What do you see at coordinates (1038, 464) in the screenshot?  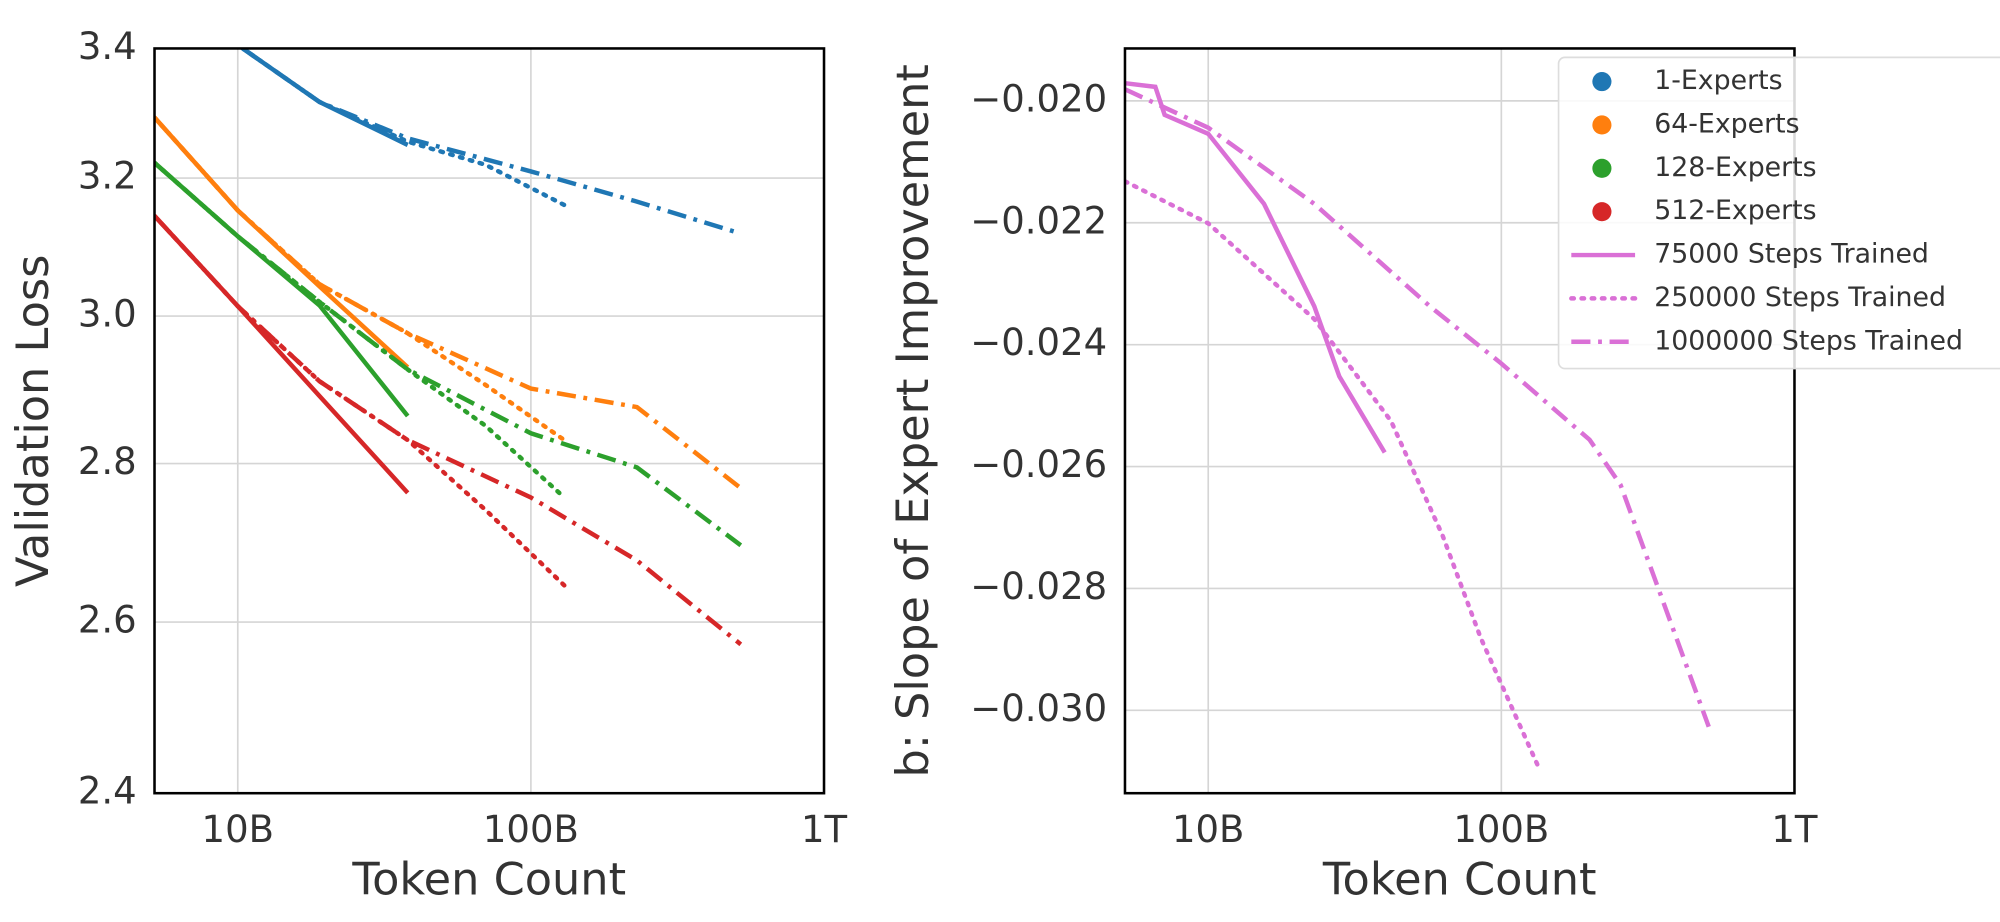 I see `y-tick-label: −0.026` at bounding box center [1038, 464].